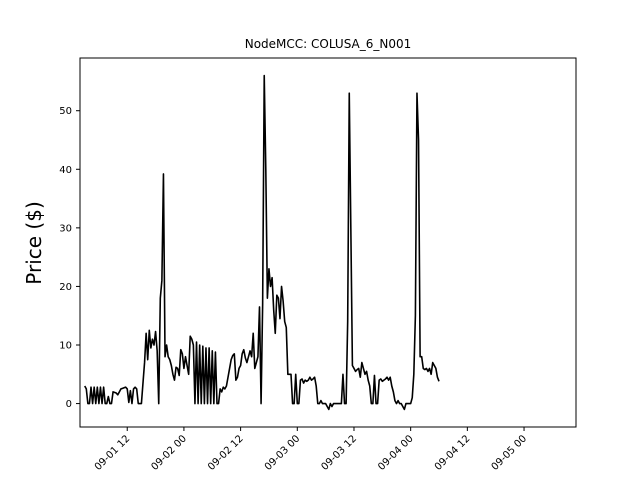 This screenshot has width=640, height=480. Describe the element at coordinates (328, 44) in the screenshot. I see `chart-title: NodeMCC: COLUSA_6_N001` at that location.